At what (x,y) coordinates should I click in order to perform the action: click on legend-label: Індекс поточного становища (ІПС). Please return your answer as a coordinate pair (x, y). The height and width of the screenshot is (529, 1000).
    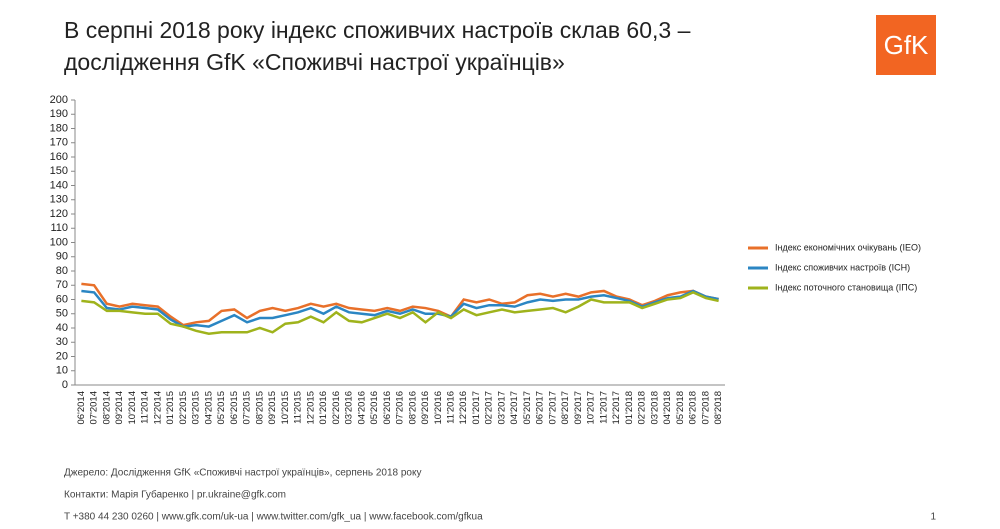
    Looking at the image, I should click on (846, 287).